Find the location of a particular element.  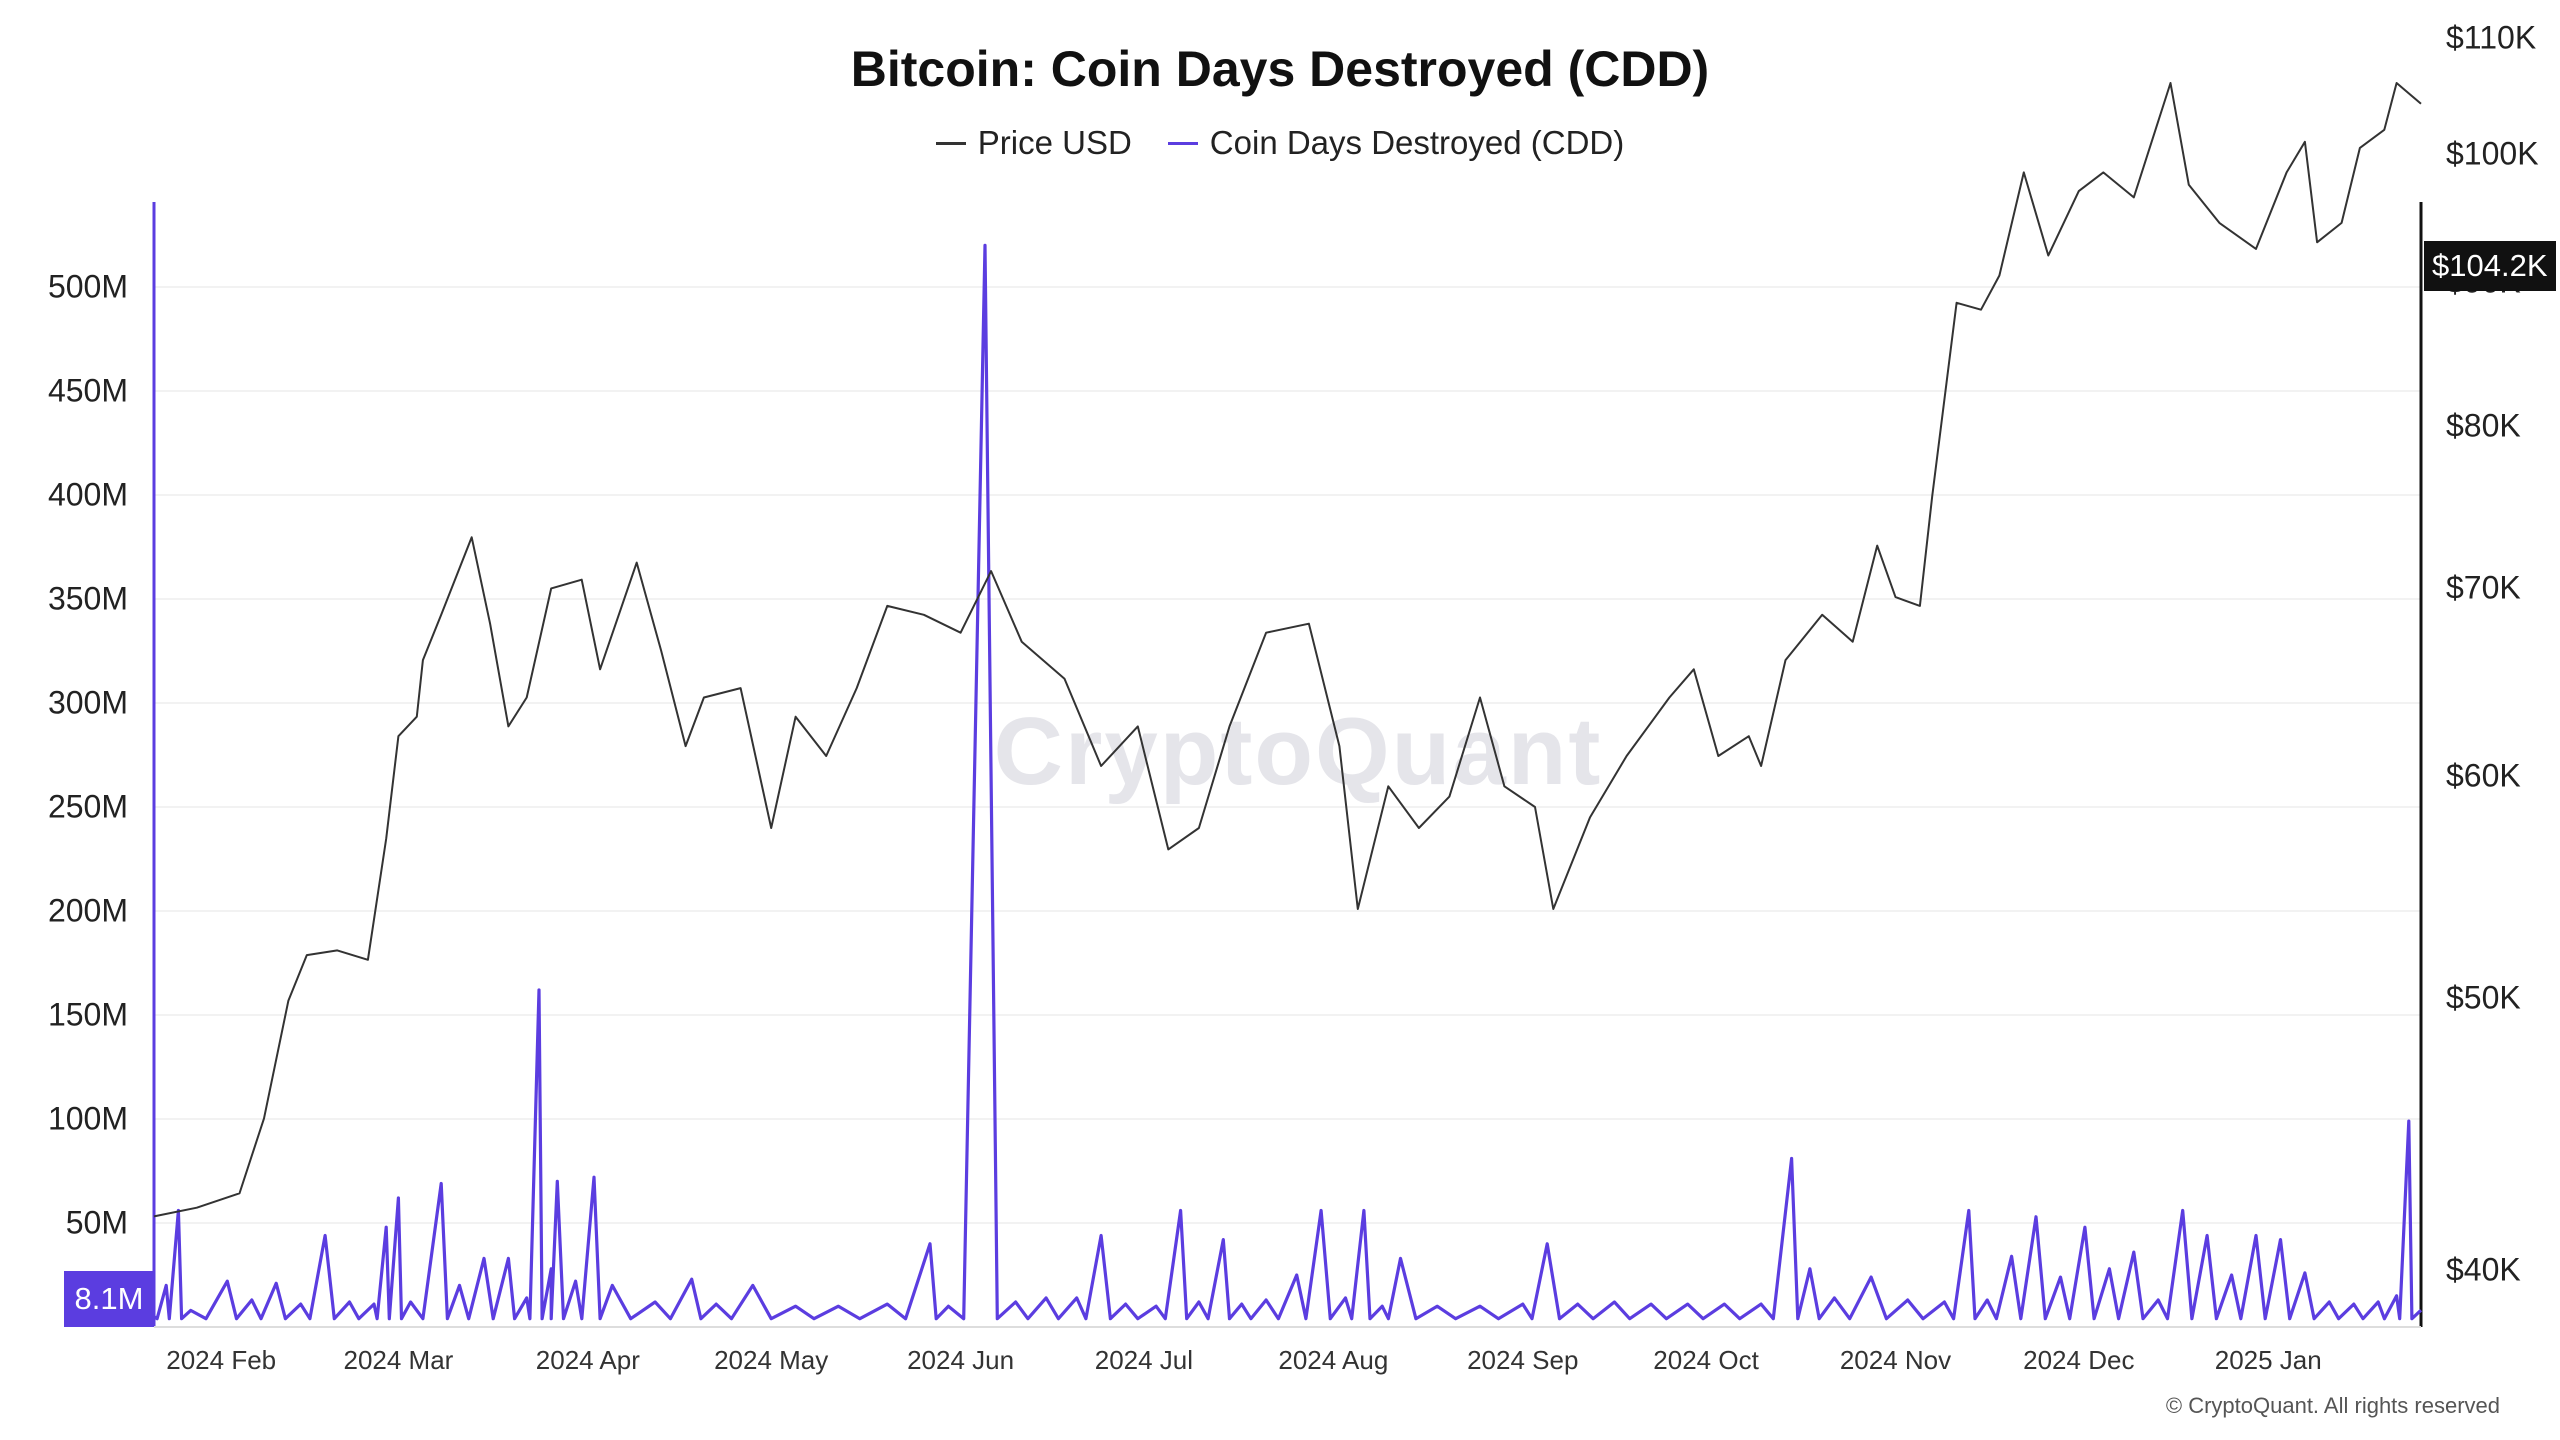

x-tick-label: 2024 Feb is located at coordinates (221, 1360).